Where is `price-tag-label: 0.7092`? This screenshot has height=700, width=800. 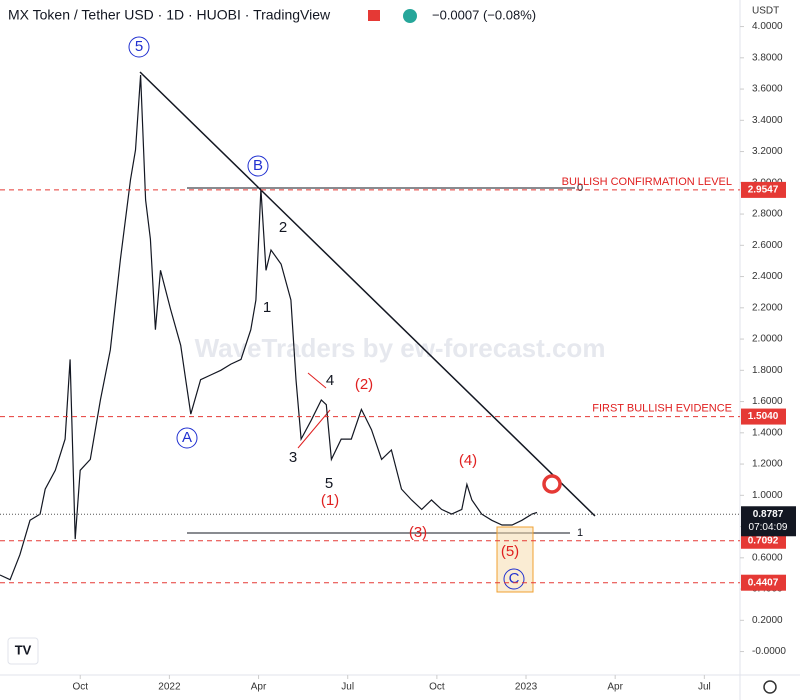 price-tag-label: 0.7092 is located at coordinates (763, 540).